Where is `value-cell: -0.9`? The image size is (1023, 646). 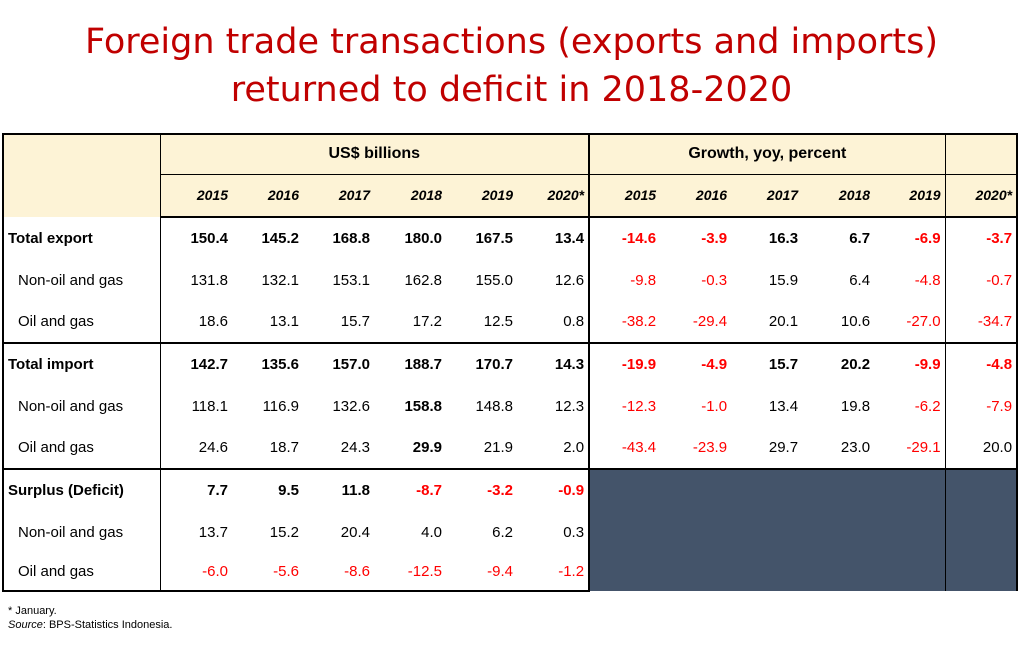 value-cell: -0.9 is located at coordinates (554, 489).